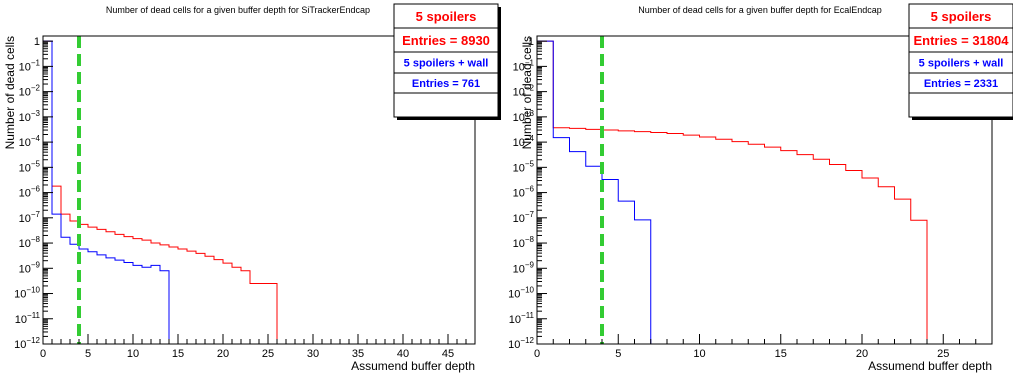  Describe the element at coordinates (313, 354) in the screenshot. I see `x-tick-label: 30` at that location.